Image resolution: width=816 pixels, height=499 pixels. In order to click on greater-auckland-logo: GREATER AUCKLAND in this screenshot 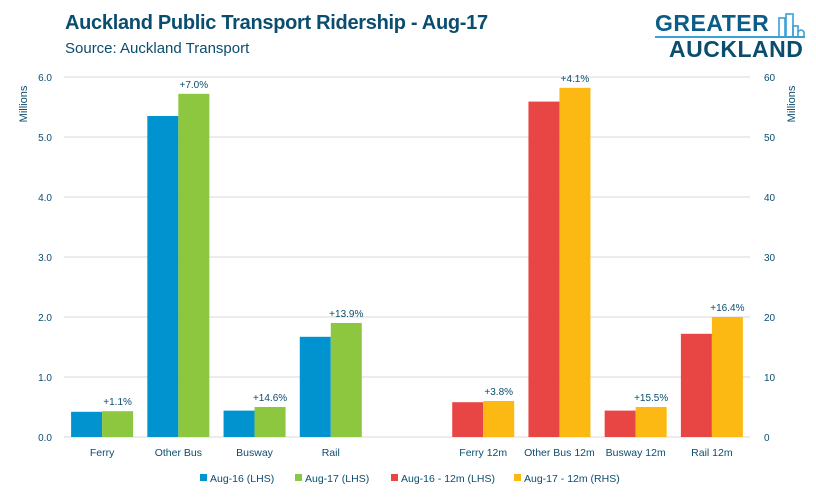, I will do `click(730, 36)`.